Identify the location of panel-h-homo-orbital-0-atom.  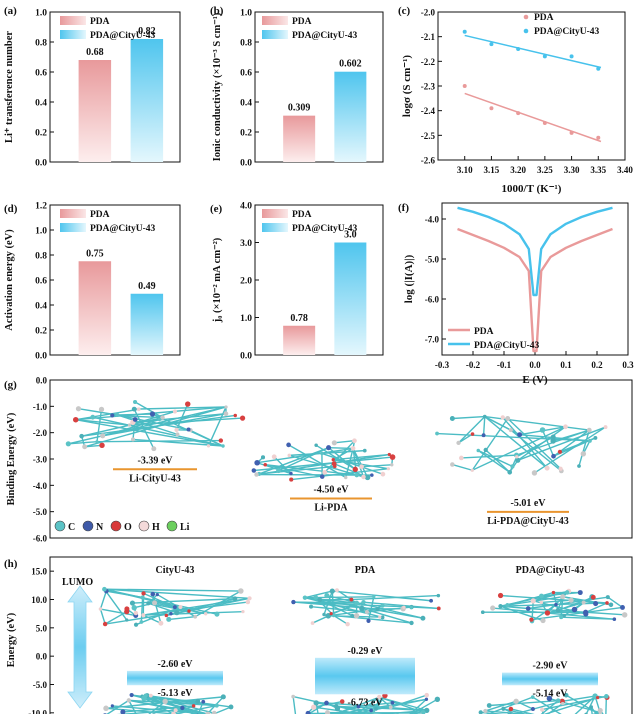
(231, 707).